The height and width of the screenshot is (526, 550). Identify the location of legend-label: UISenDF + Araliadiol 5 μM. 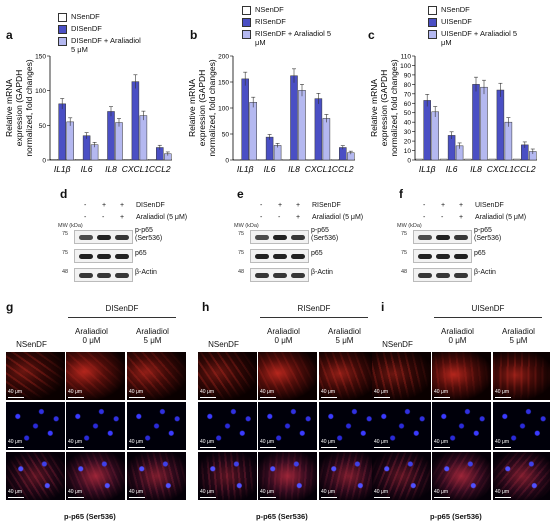
(479, 38).